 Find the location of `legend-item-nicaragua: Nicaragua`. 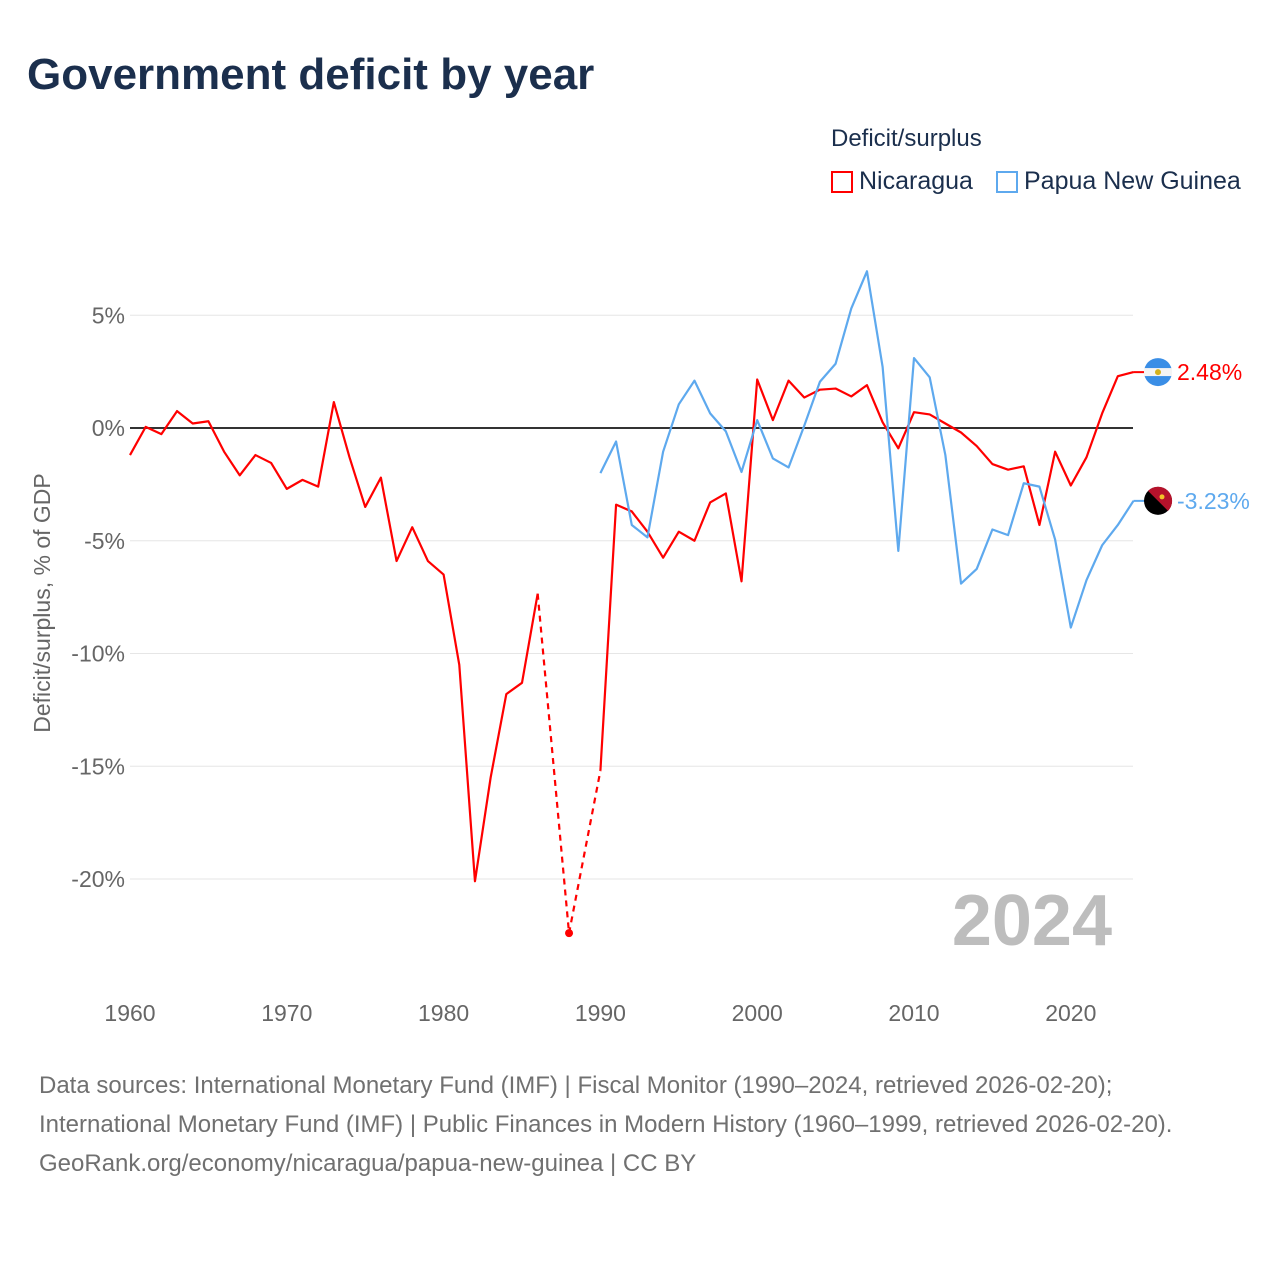

legend-item-nicaragua: Nicaragua is located at coordinates (902, 181).